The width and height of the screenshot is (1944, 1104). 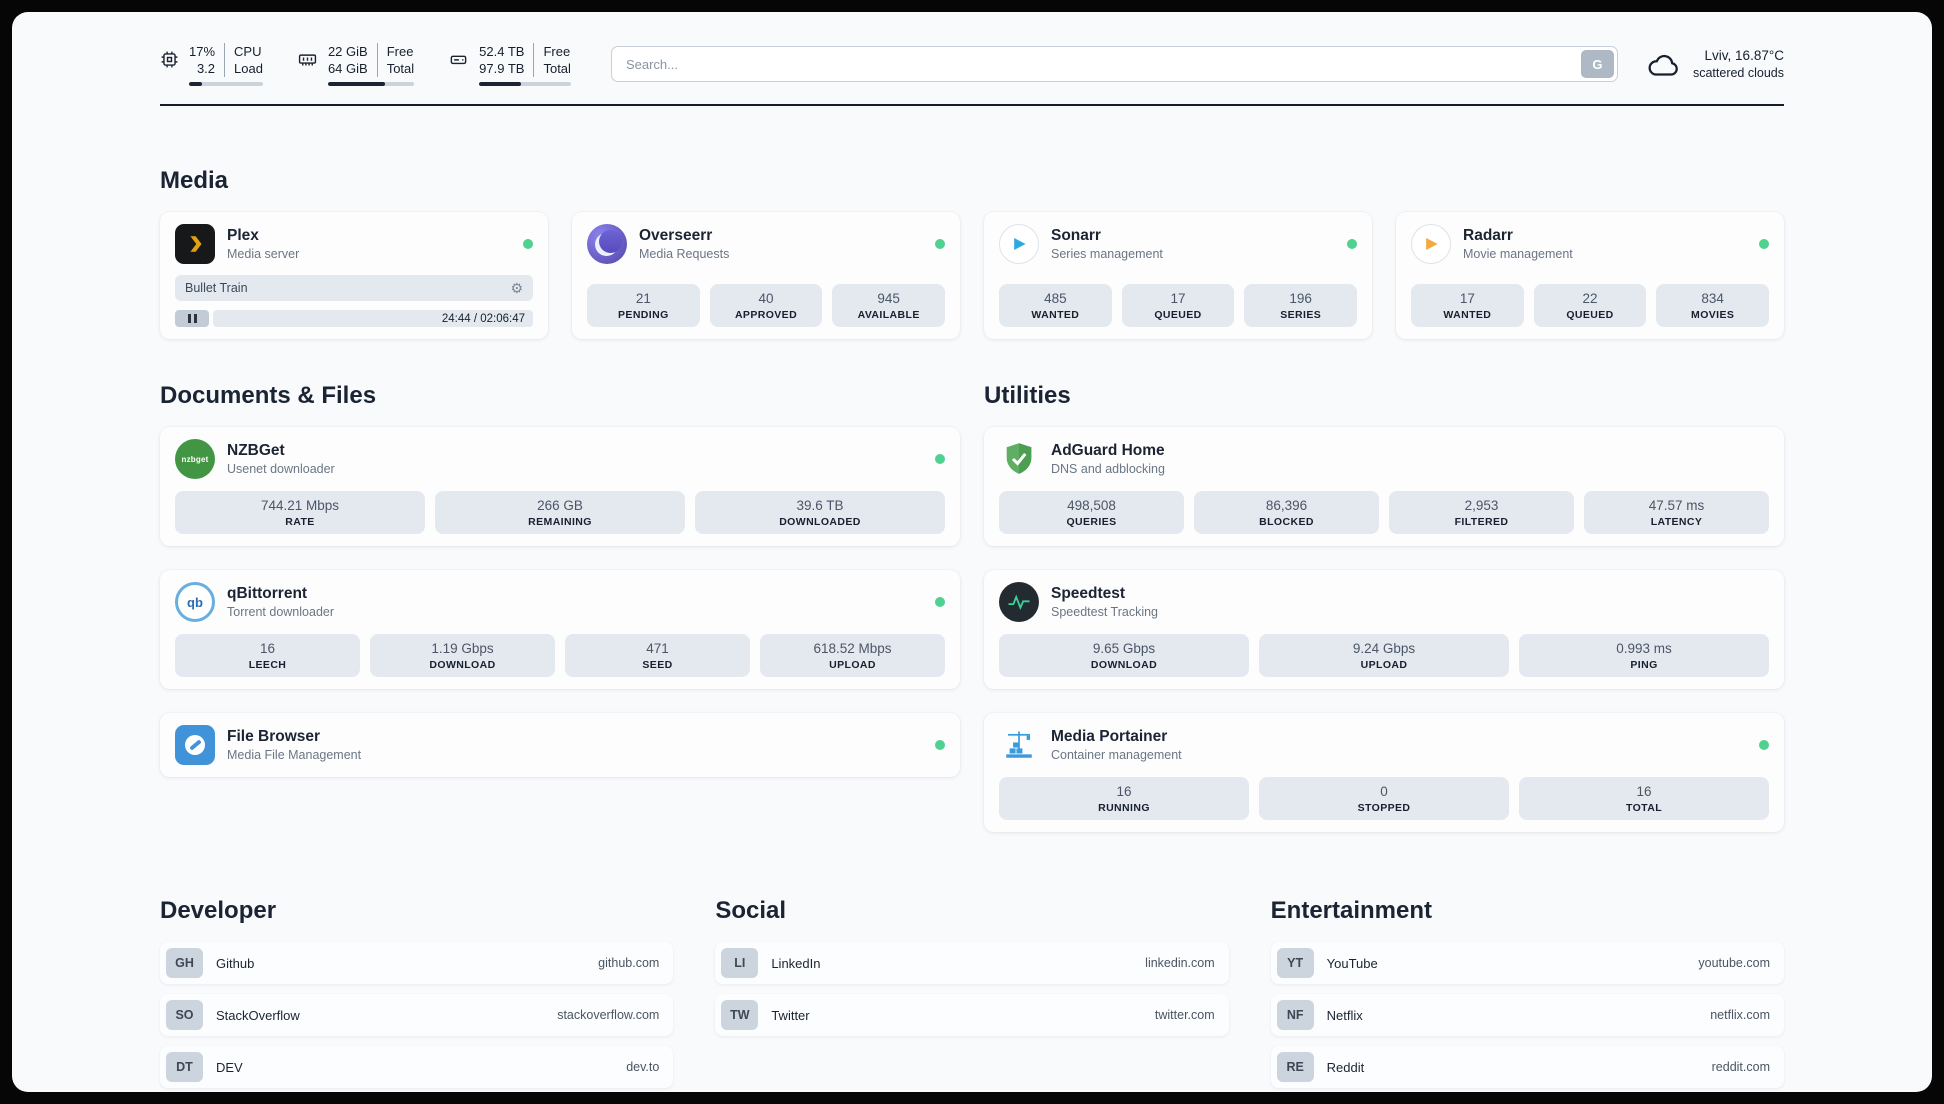 I want to click on section-title-utilities: Utilities, so click(x=1027, y=395).